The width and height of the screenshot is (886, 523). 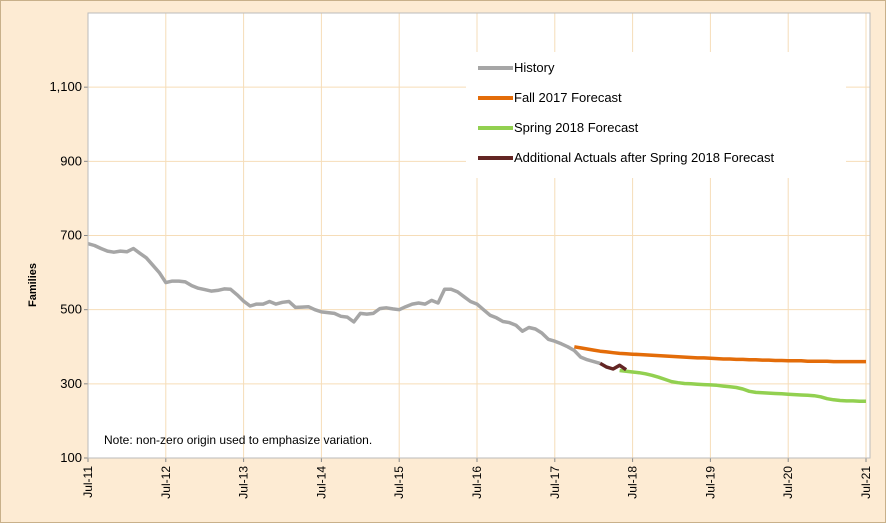 What do you see at coordinates (166, 482) in the screenshot?
I see `x-tick-label: Jul-12` at bounding box center [166, 482].